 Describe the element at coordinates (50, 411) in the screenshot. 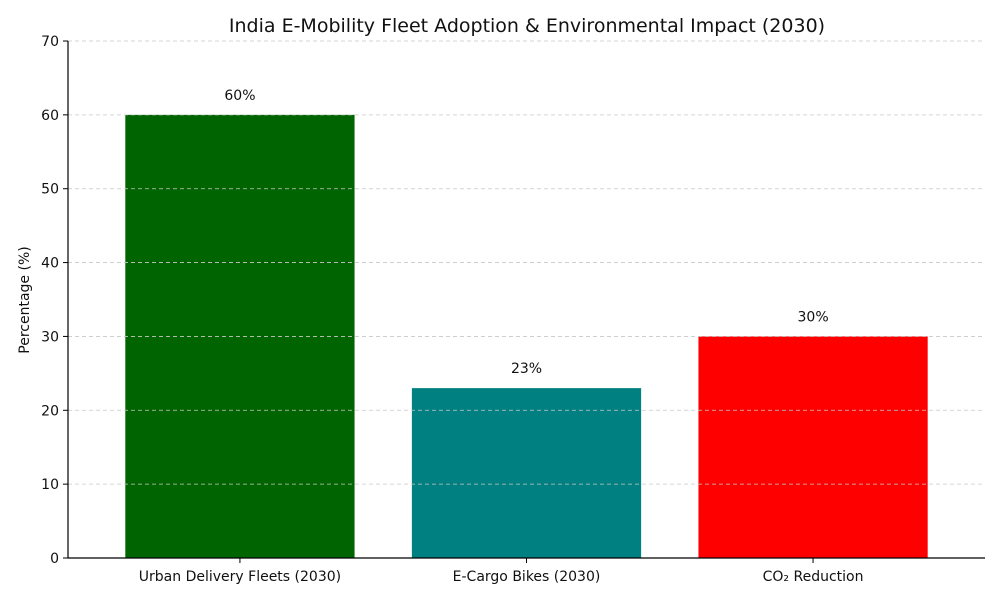

I see `y-tick-label: 20` at that location.